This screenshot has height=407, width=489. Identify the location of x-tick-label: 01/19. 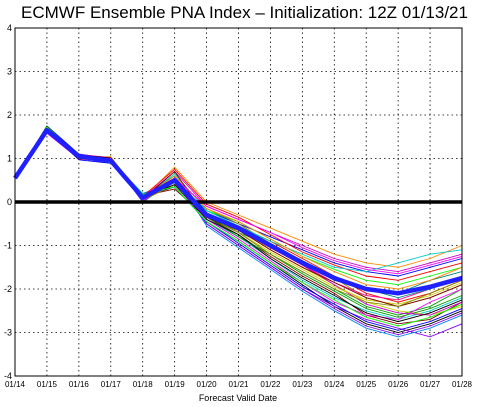
(175, 384).